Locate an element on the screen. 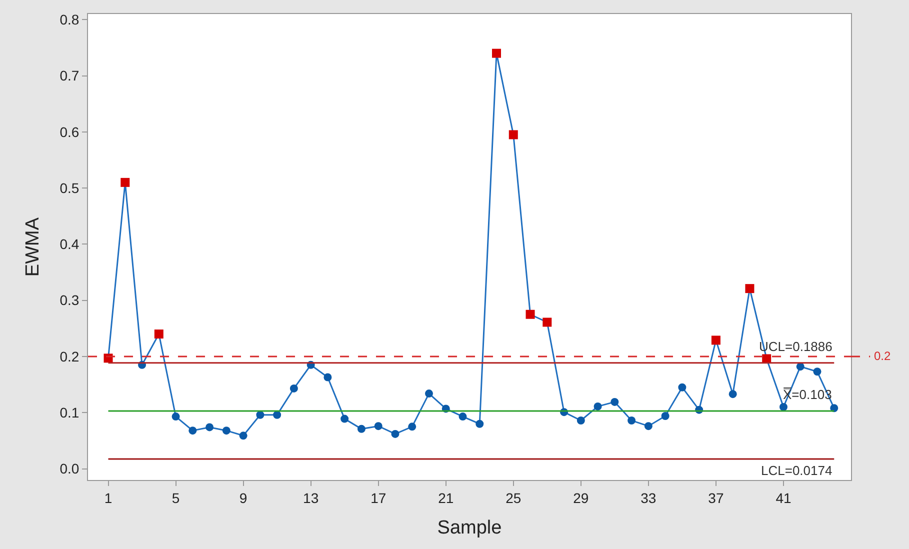 This screenshot has height=549, width=909. x-tick-label: 29 is located at coordinates (581, 498).